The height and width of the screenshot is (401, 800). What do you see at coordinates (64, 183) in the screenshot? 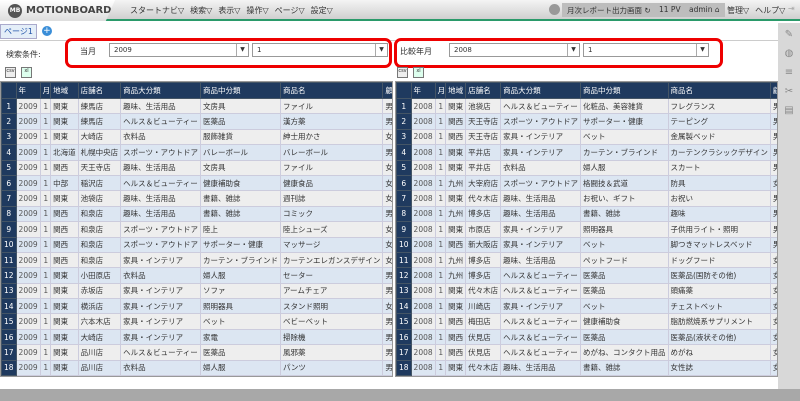
I see `cell-2: 中部` at bounding box center [64, 183].